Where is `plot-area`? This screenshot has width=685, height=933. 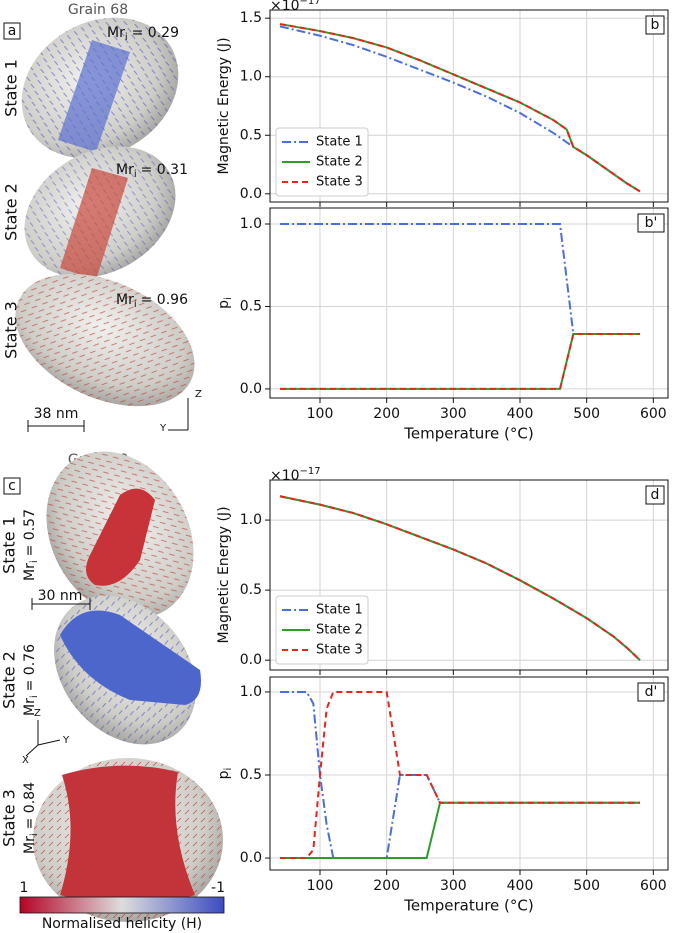
plot-area is located at coordinates (469, 773).